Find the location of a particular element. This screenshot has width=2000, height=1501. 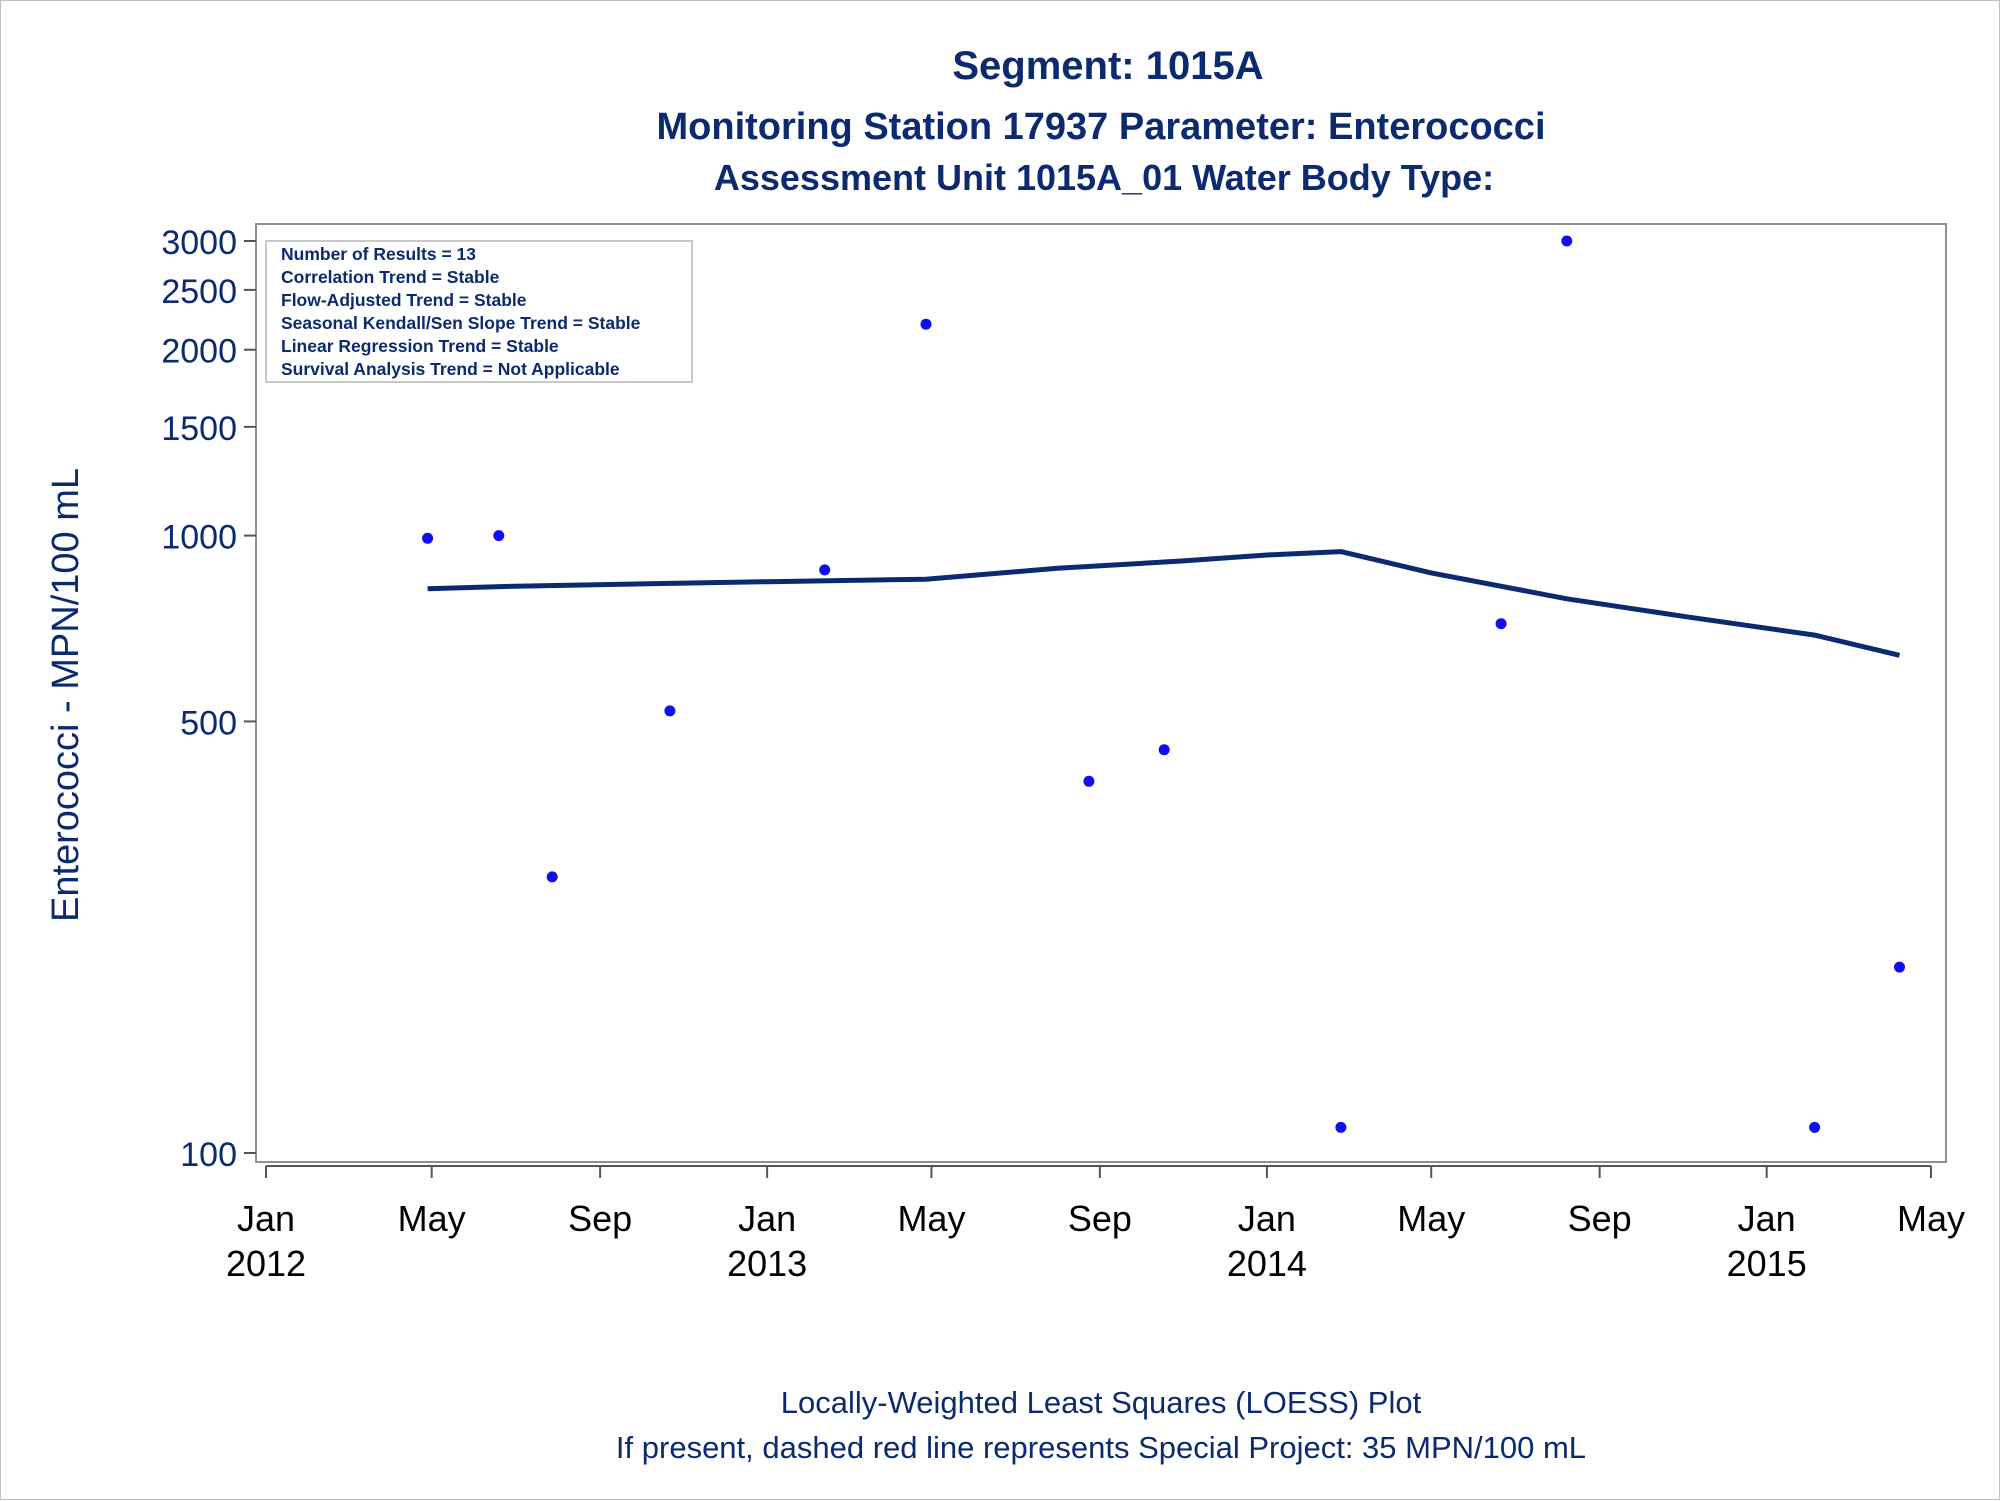

x-tick-year-label: 2014 is located at coordinates (1267, 1263).